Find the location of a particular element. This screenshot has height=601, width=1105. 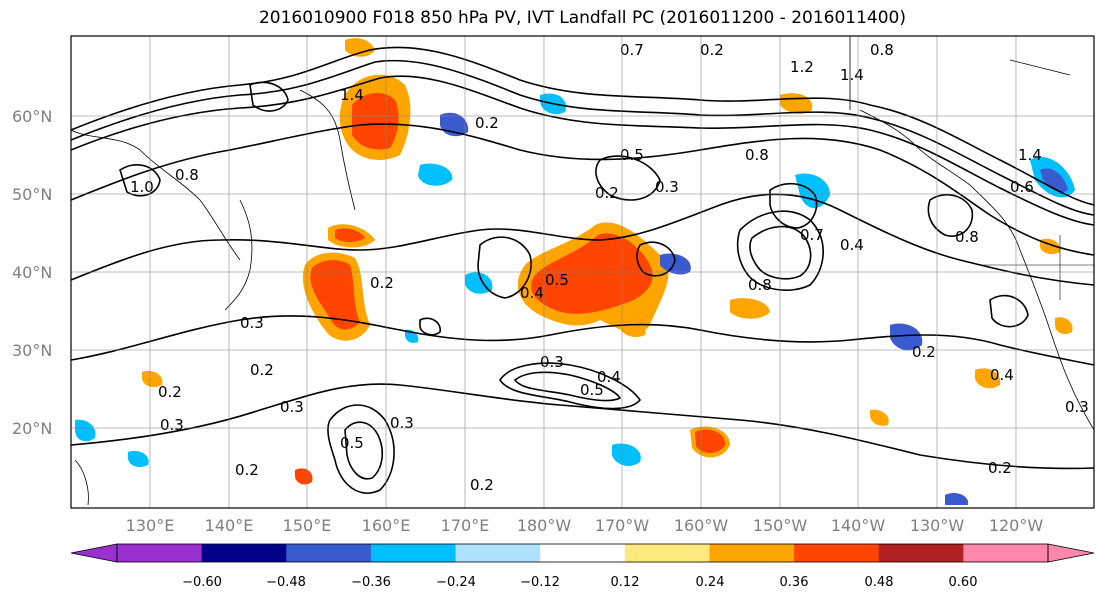

colorbar-tick-label: 0.48 is located at coordinates (879, 582).